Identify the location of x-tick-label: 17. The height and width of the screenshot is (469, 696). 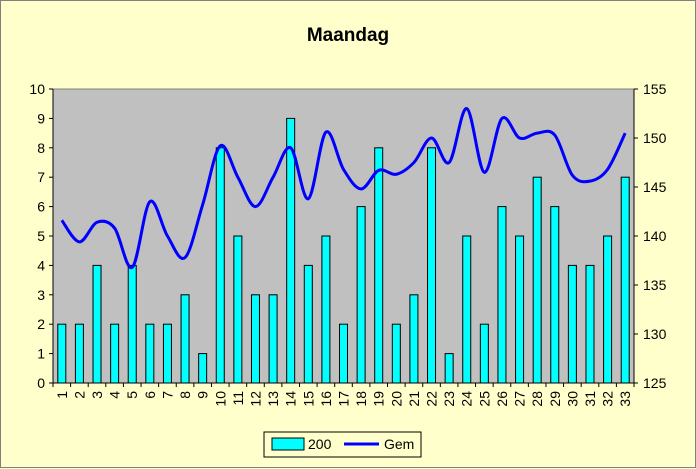
(344, 399).